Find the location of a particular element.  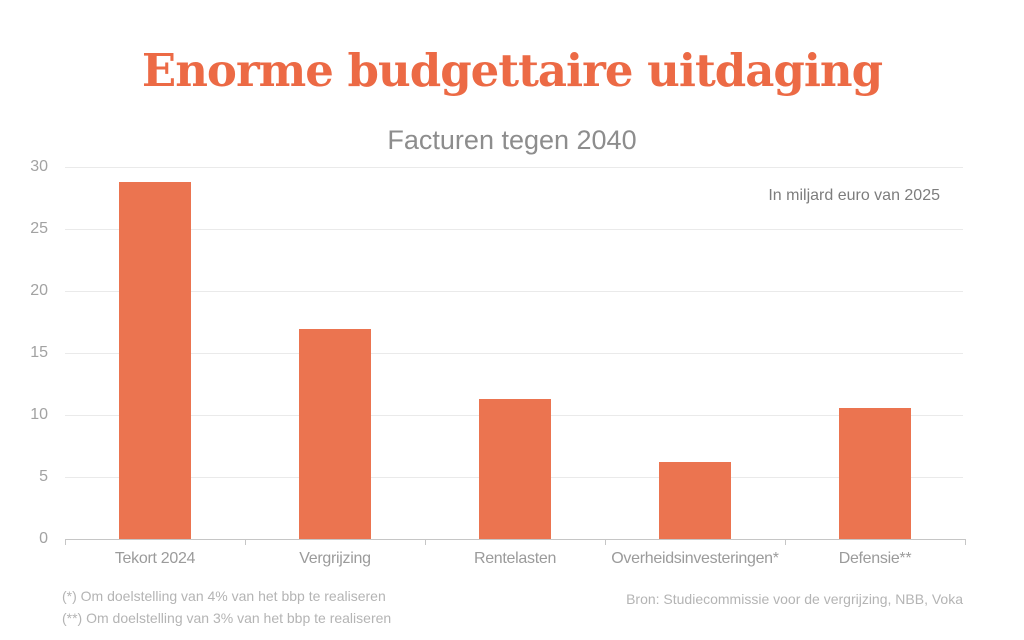

bar-defensie is located at coordinates (875, 473).